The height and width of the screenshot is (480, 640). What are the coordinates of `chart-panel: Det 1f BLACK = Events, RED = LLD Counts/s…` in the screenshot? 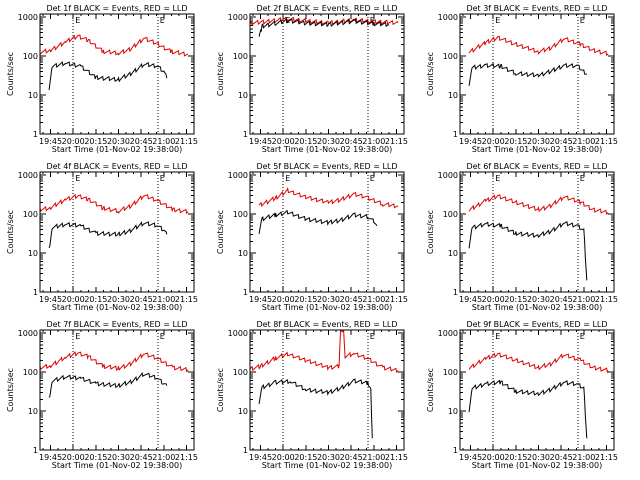 It's located at (102, 79).